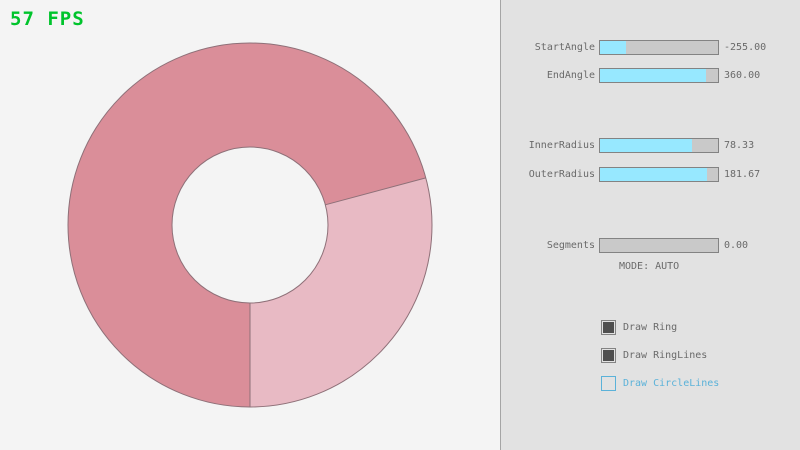 The height and width of the screenshot is (450, 800). What do you see at coordinates (671, 383) in the screenshot?
I see `draw-circlelines-label: Draw CircleLines` at bounding box center [671, 383].